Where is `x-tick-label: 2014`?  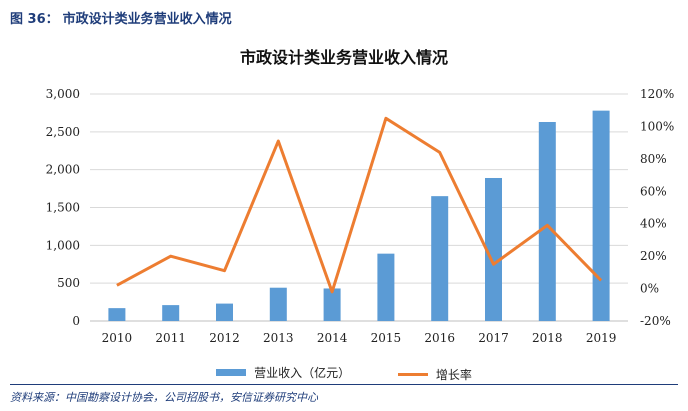 x-tick-label: 2014 is located at coordinates (332, 338).